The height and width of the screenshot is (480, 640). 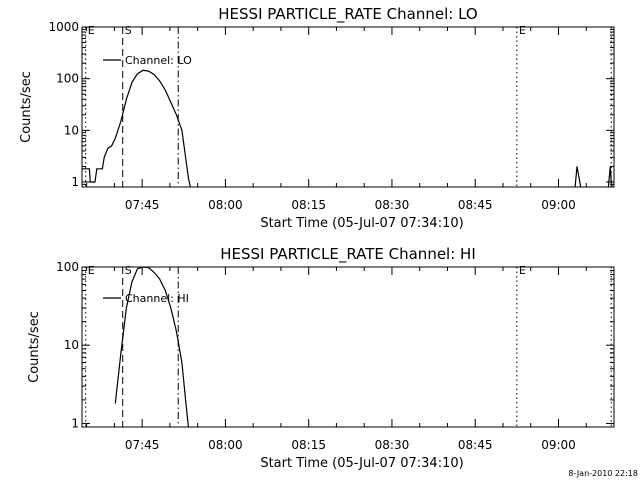 What do you see at coordinates (157, 298) in the screenshot?
I see `legend-label: Channel: HI` at bounding box center [157, 298].